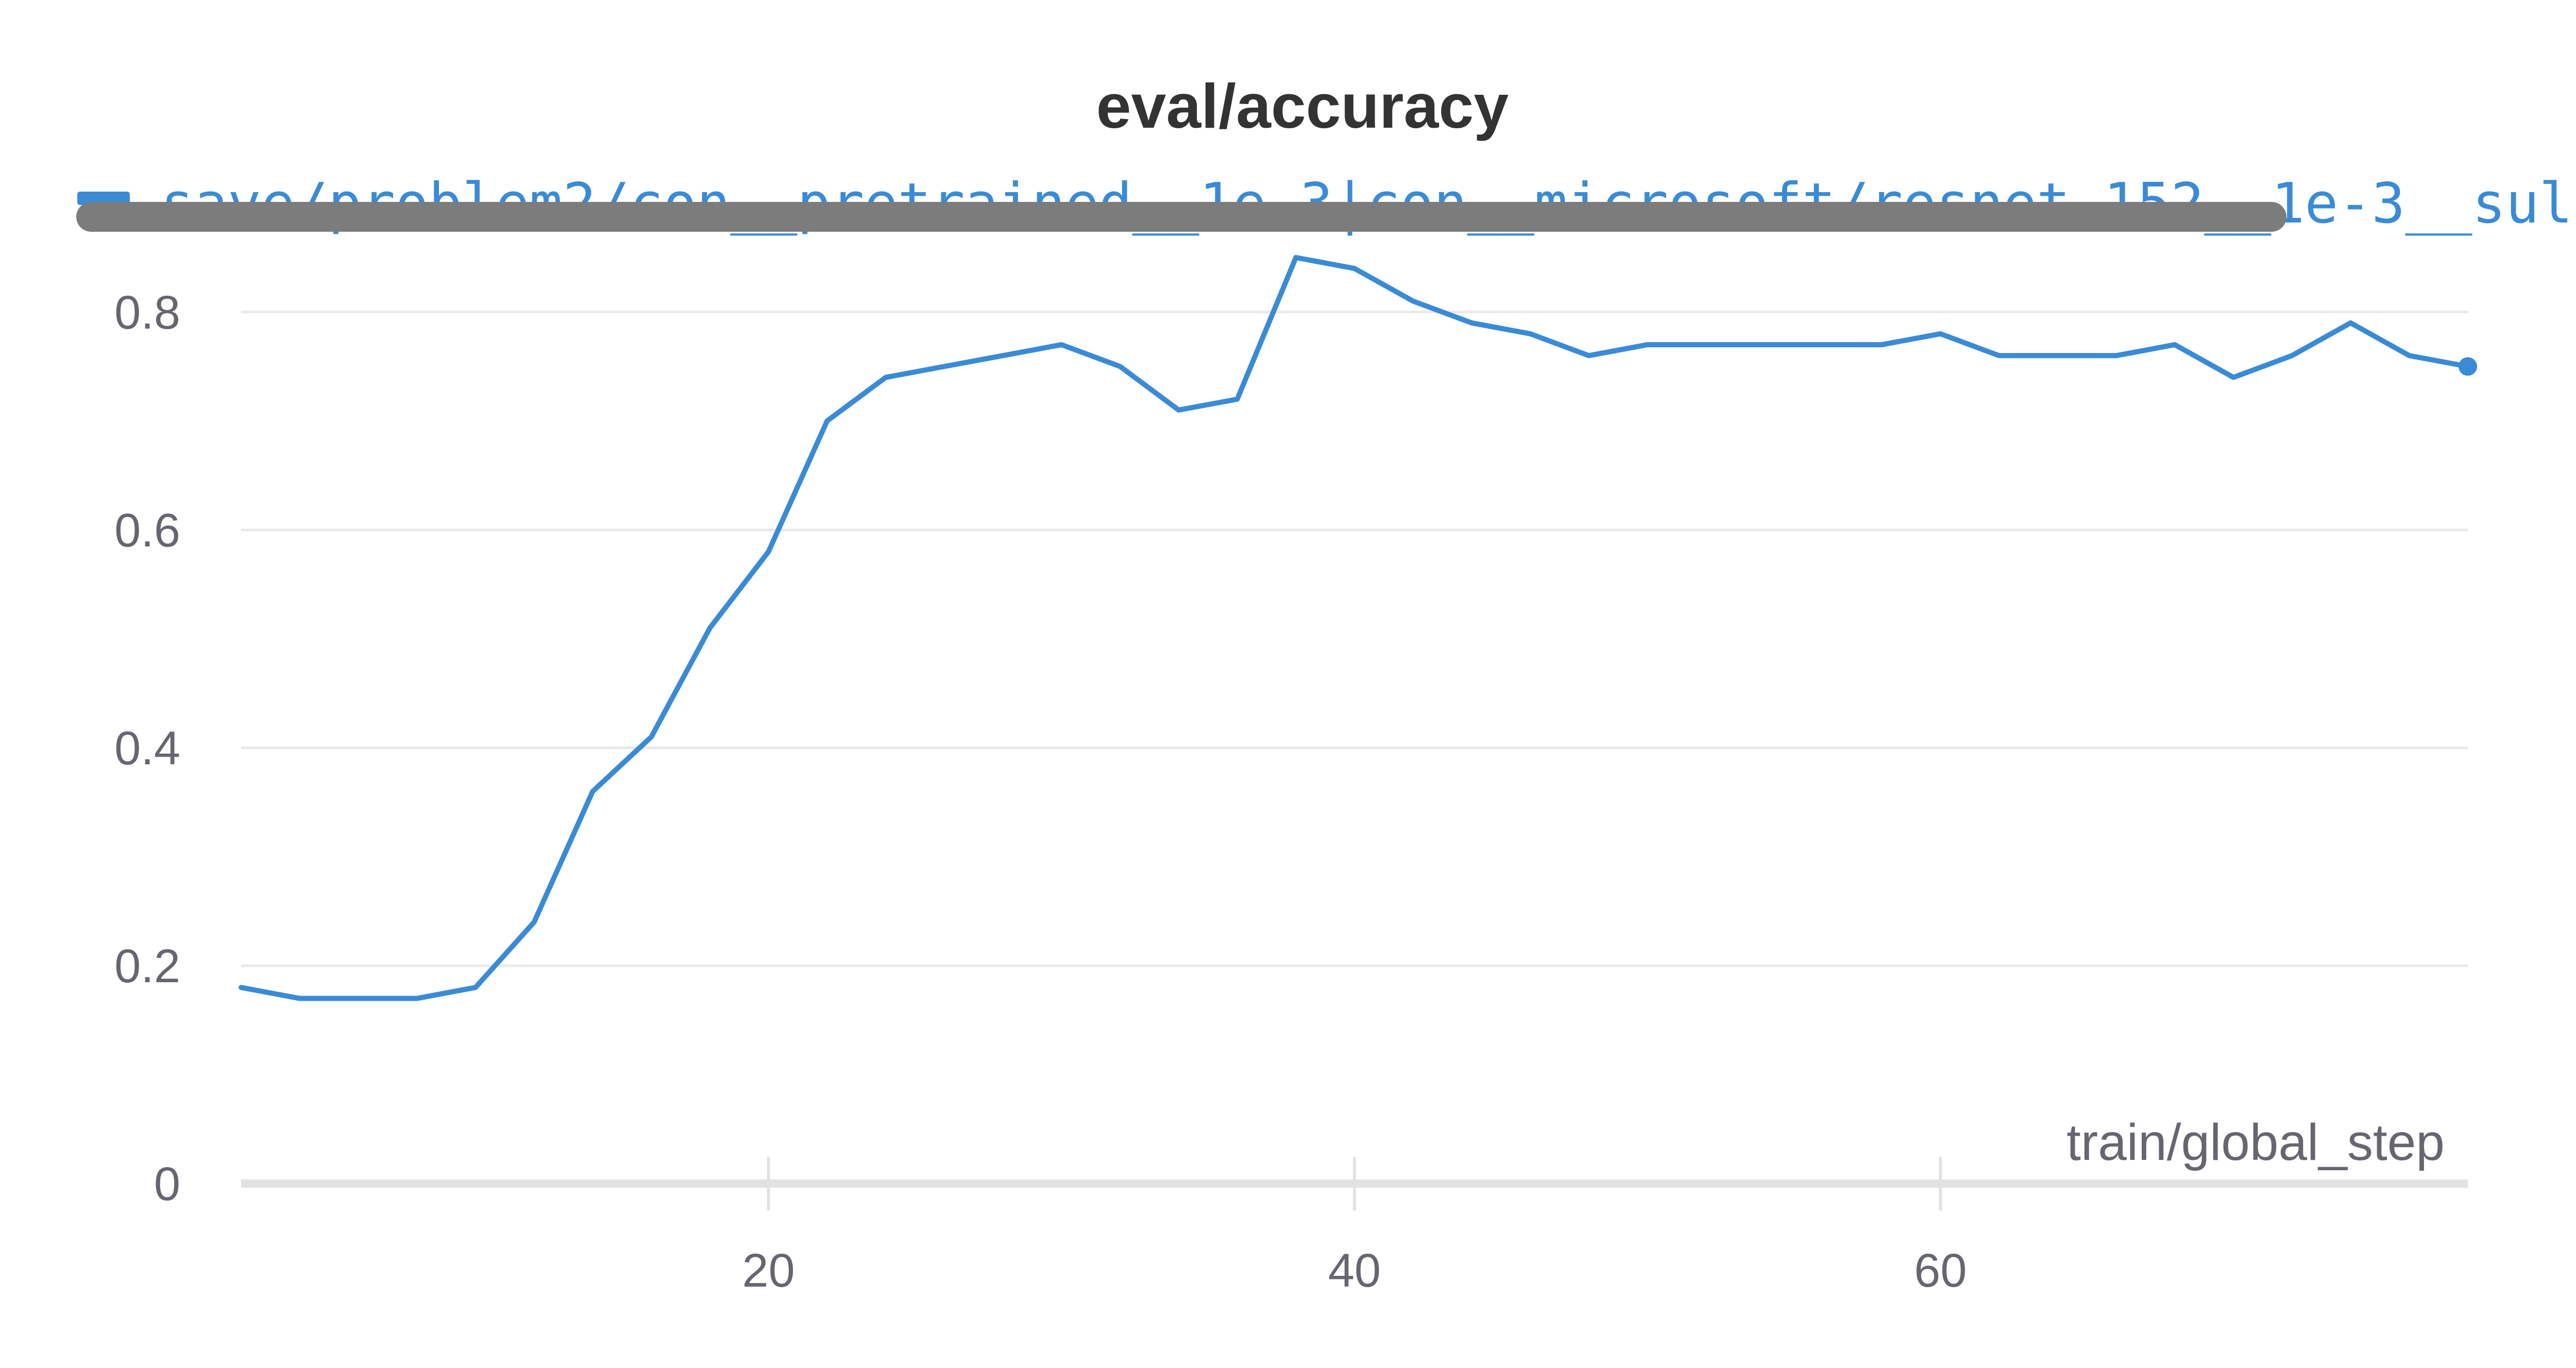  I want to click on x-axis: 20 40 60, so click(1354, 1227).